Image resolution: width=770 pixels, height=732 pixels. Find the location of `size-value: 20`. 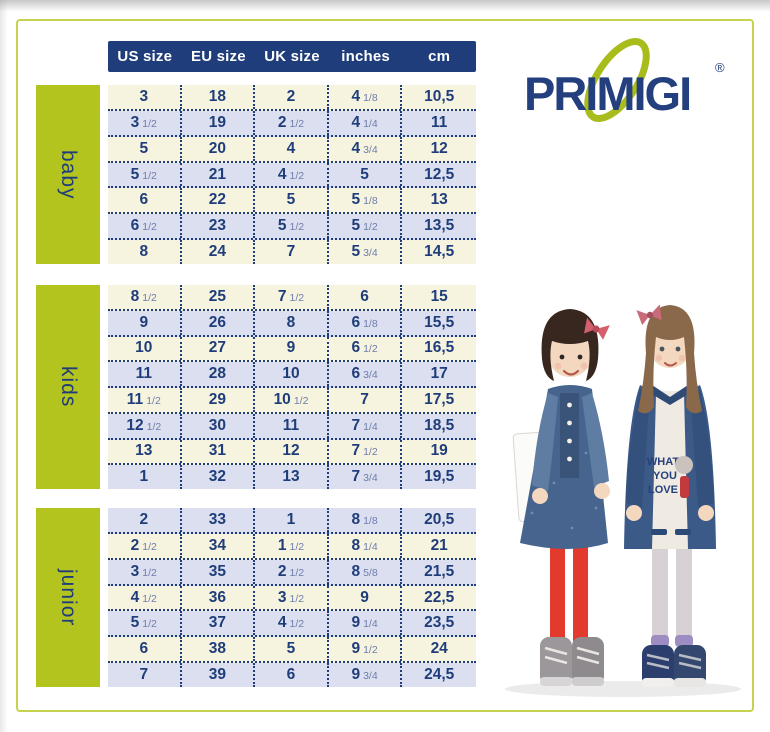

size-value: 20 is located at coordinates (217, 148).